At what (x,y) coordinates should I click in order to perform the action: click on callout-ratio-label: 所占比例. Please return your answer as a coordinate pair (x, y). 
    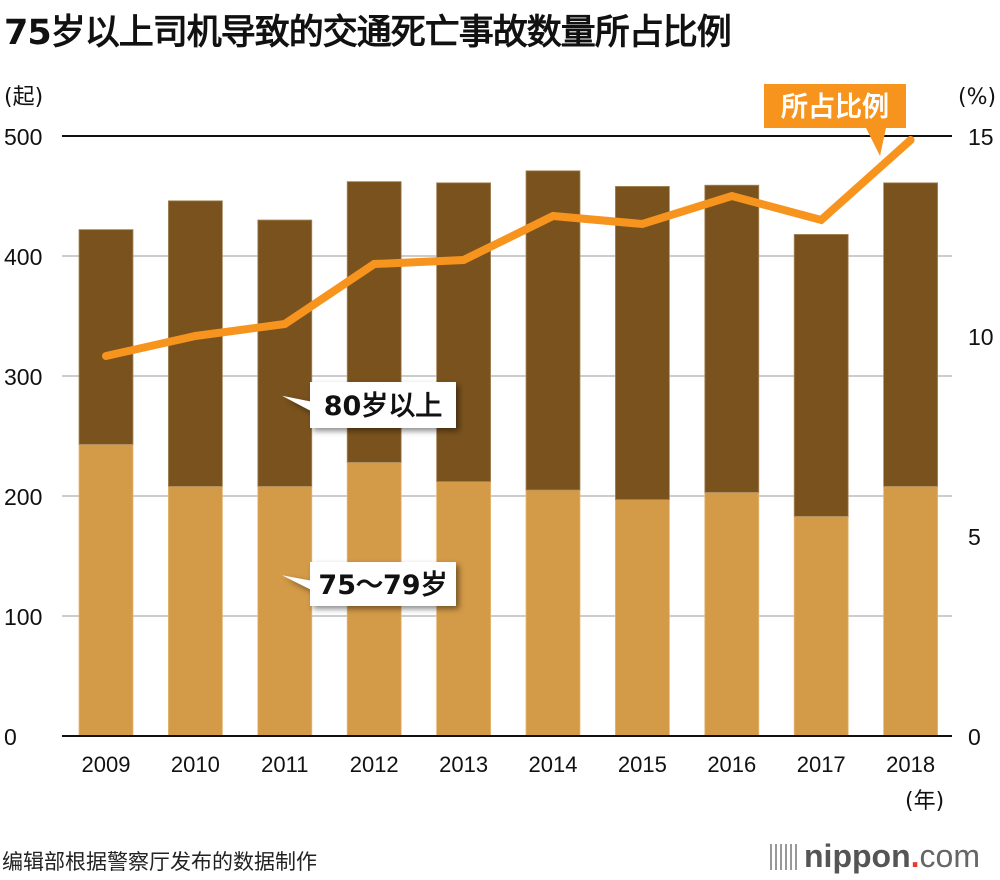
    Looking at the image, I should click on (835, 107).